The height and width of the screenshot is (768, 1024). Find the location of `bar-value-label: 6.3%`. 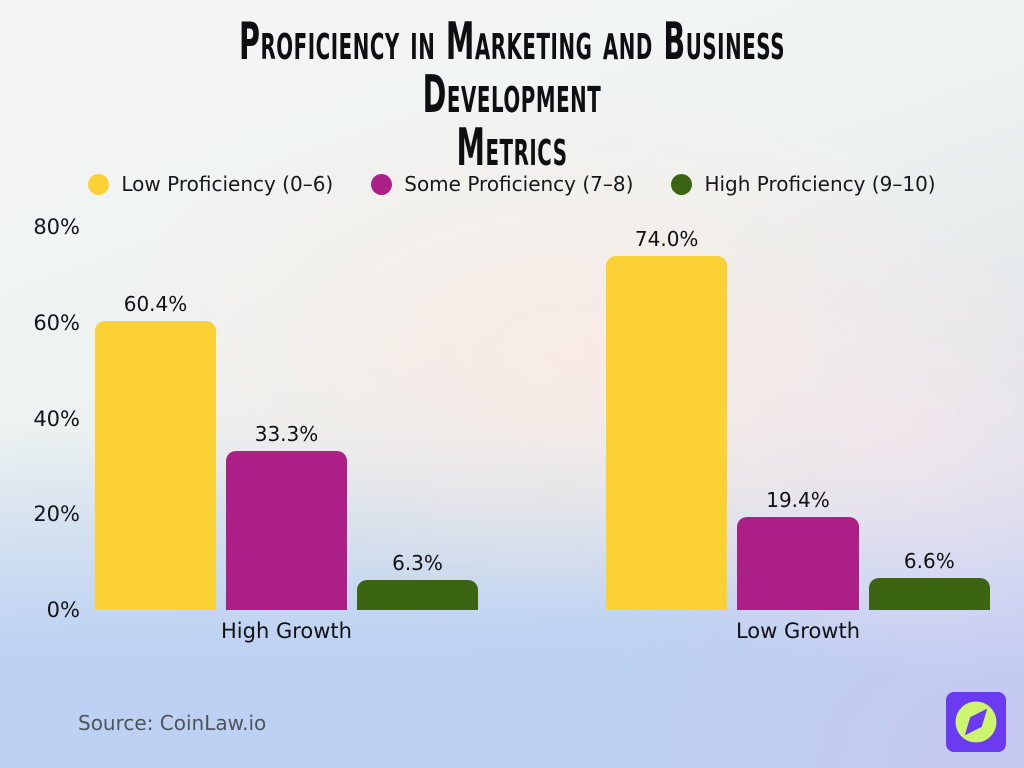

bar-value-label: 6.3% is located at coordinates (417, 562).